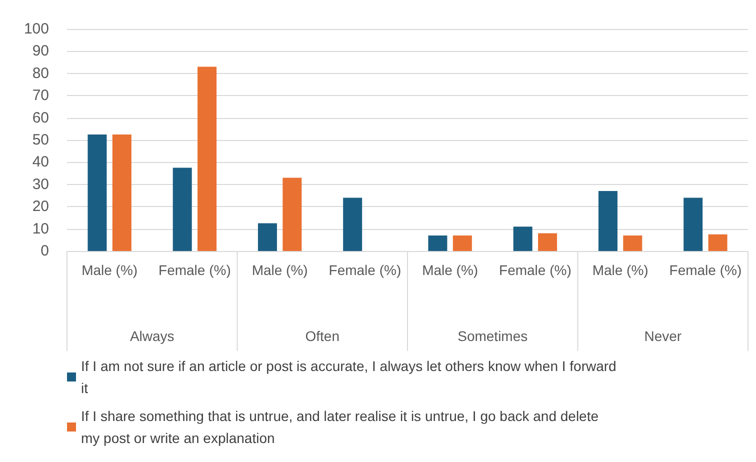  Describe the element at coordinates (40, 140) in the screenshot. I see `y-tick-label: 50` at that location.